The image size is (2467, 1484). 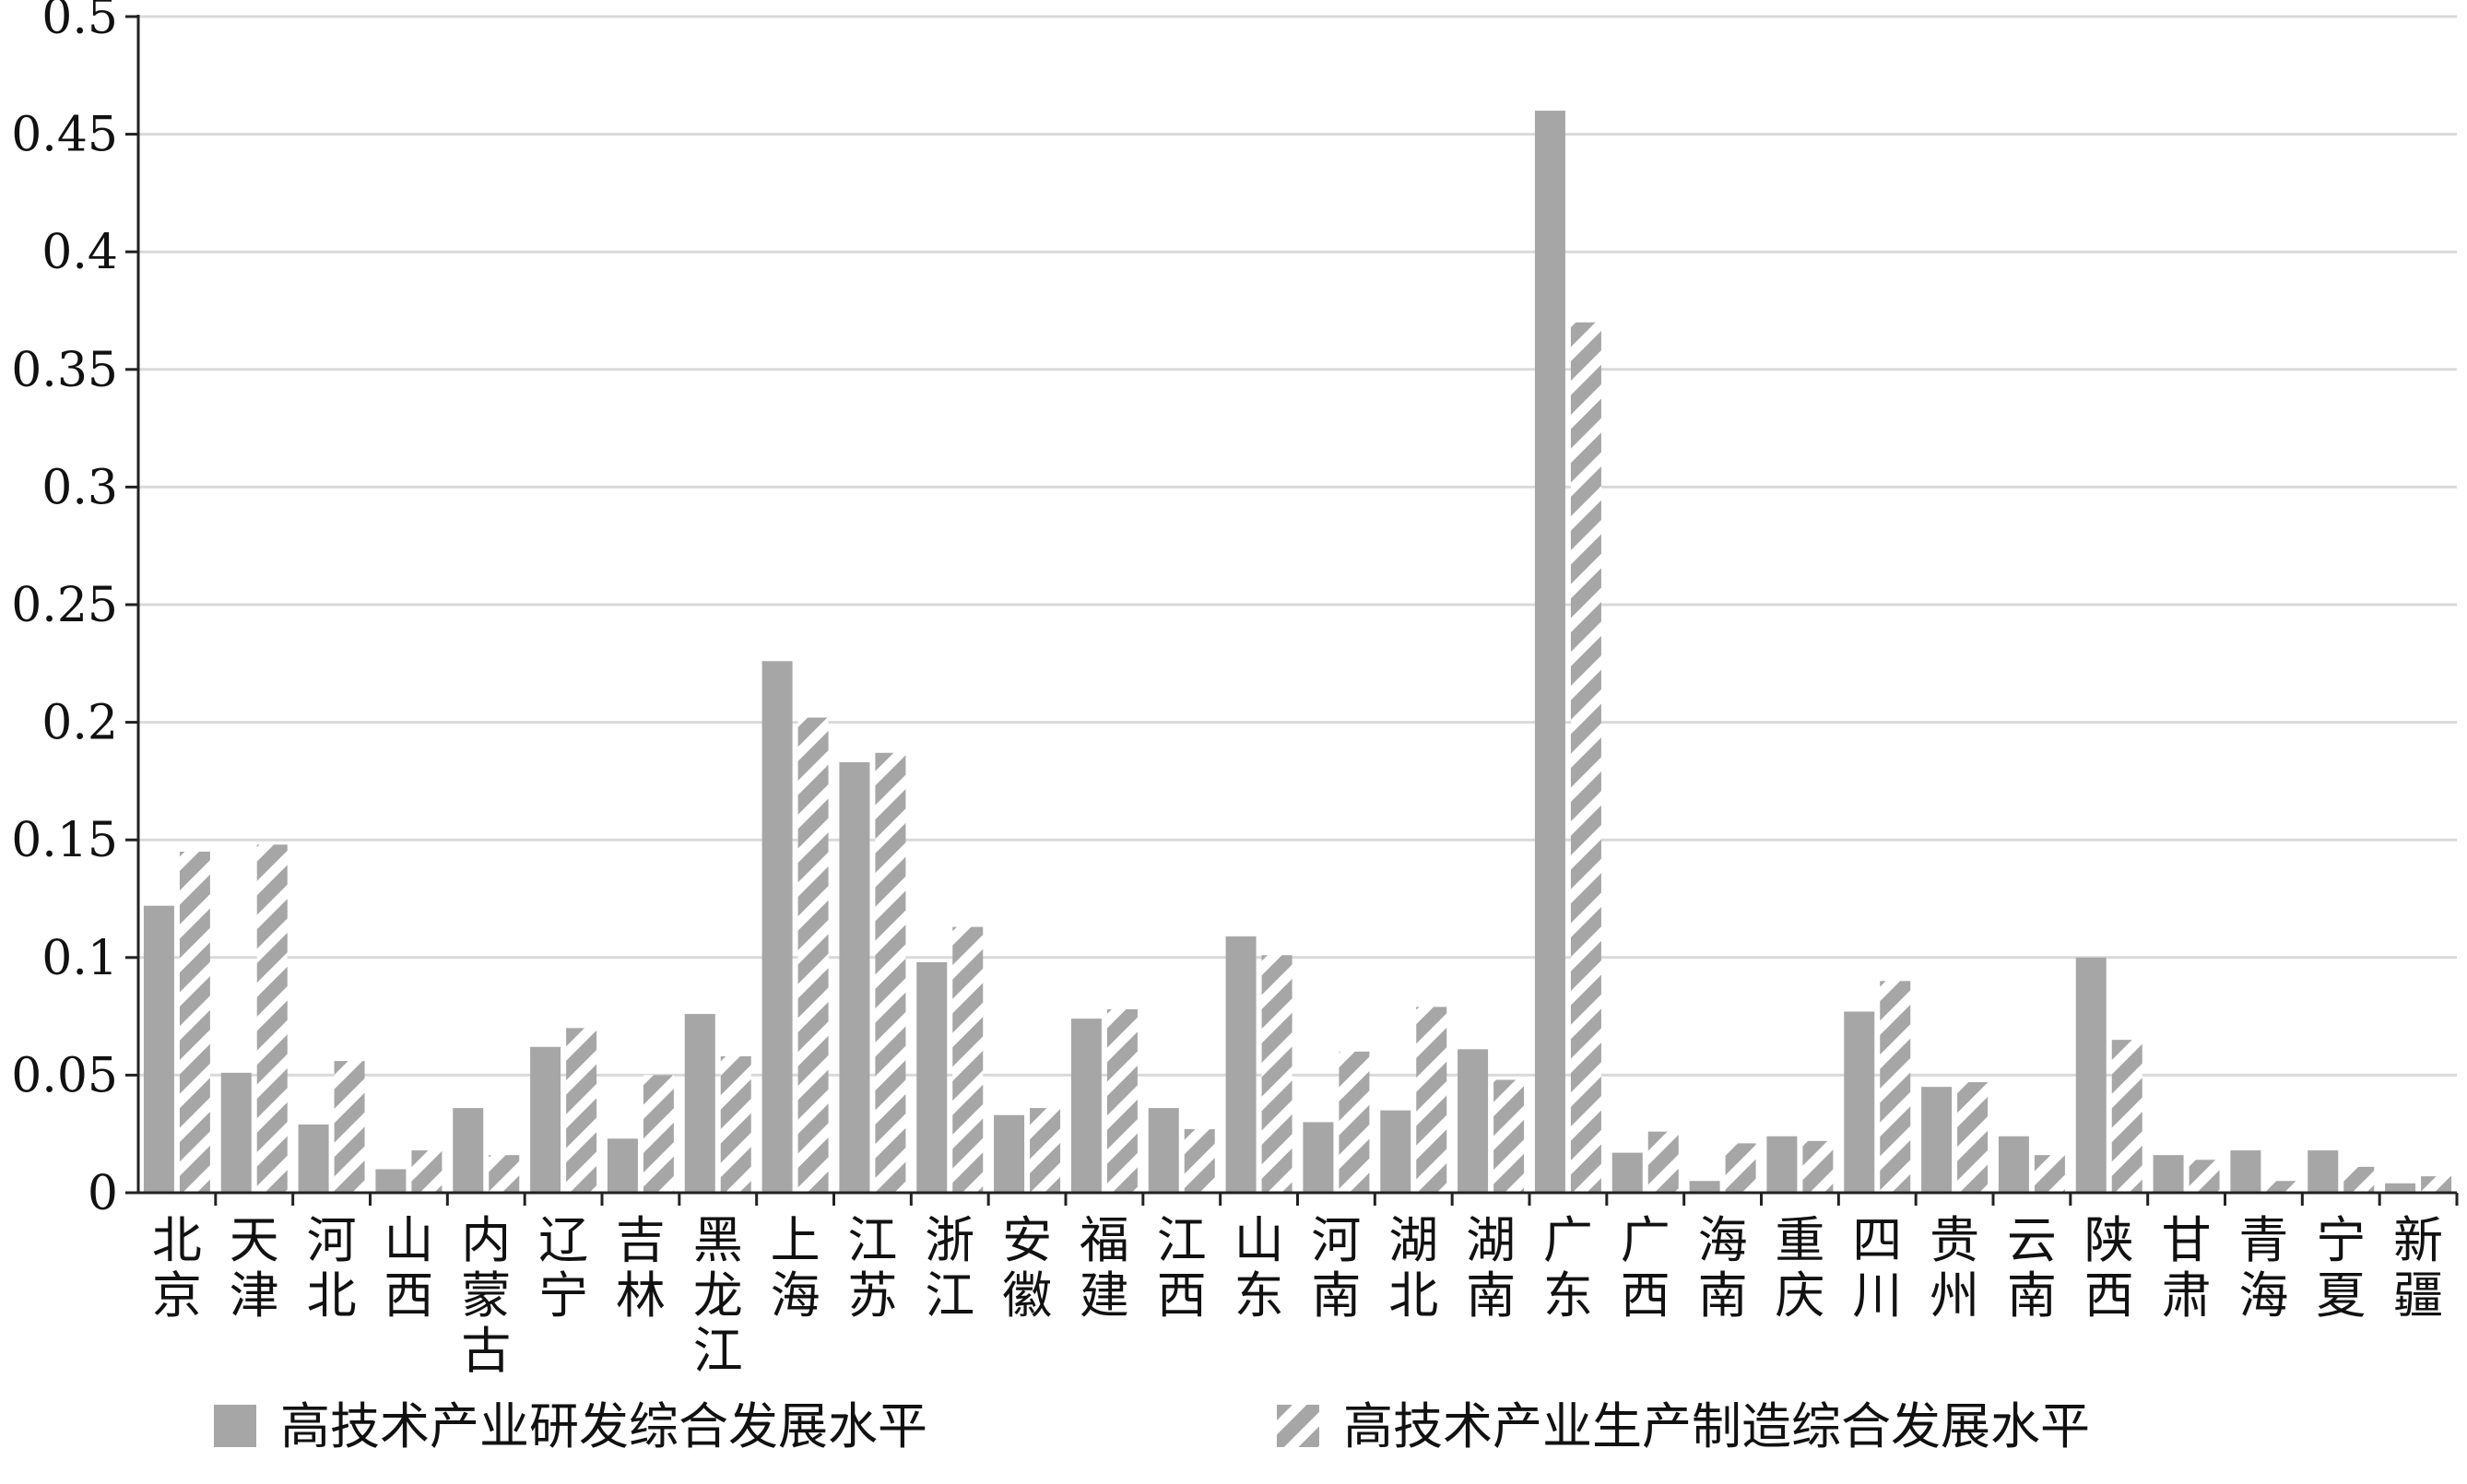 I want to click on x-category-label: 天津, so click(x=254, y=1268).